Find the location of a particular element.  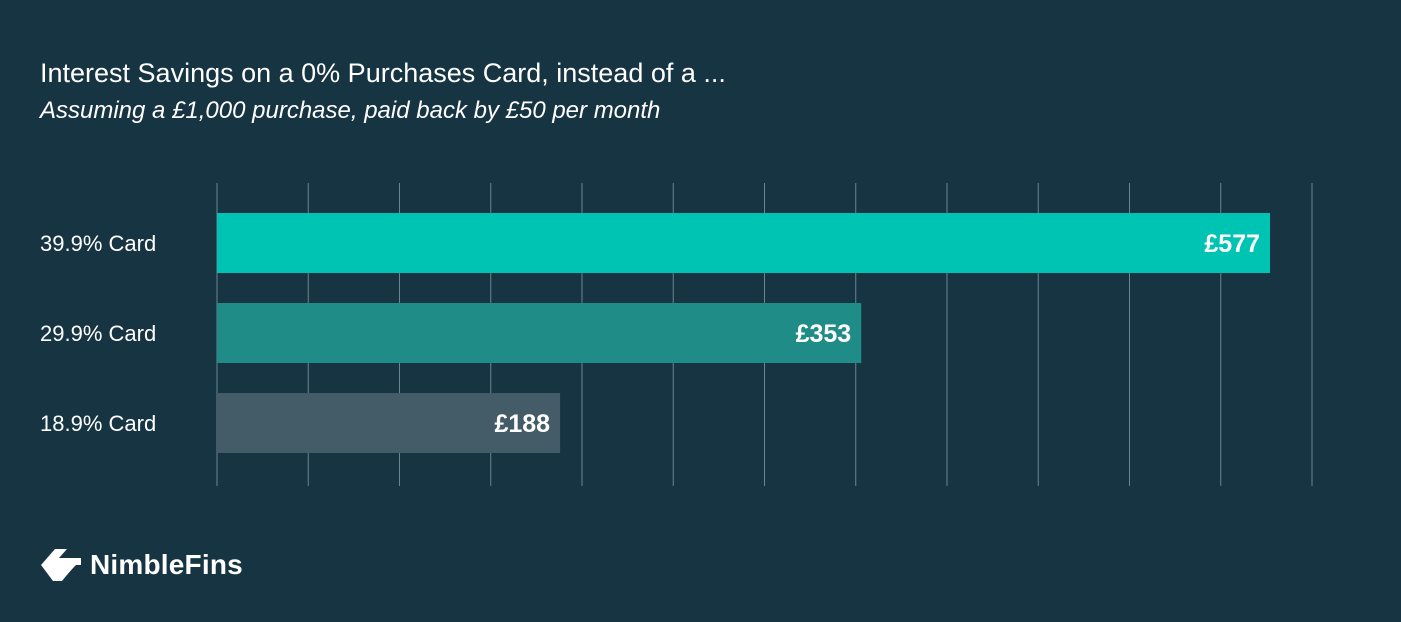

category-label: 18.9% Card is located at coordinates (98, 423).